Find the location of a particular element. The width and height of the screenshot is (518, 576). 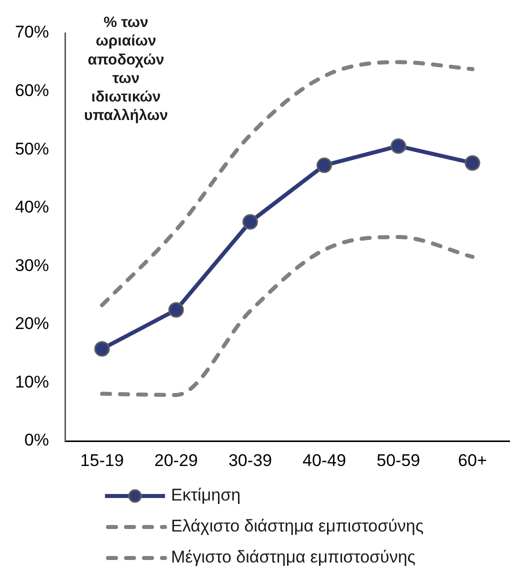

y-tick-label: 60% is located at coordinates (31, 90).